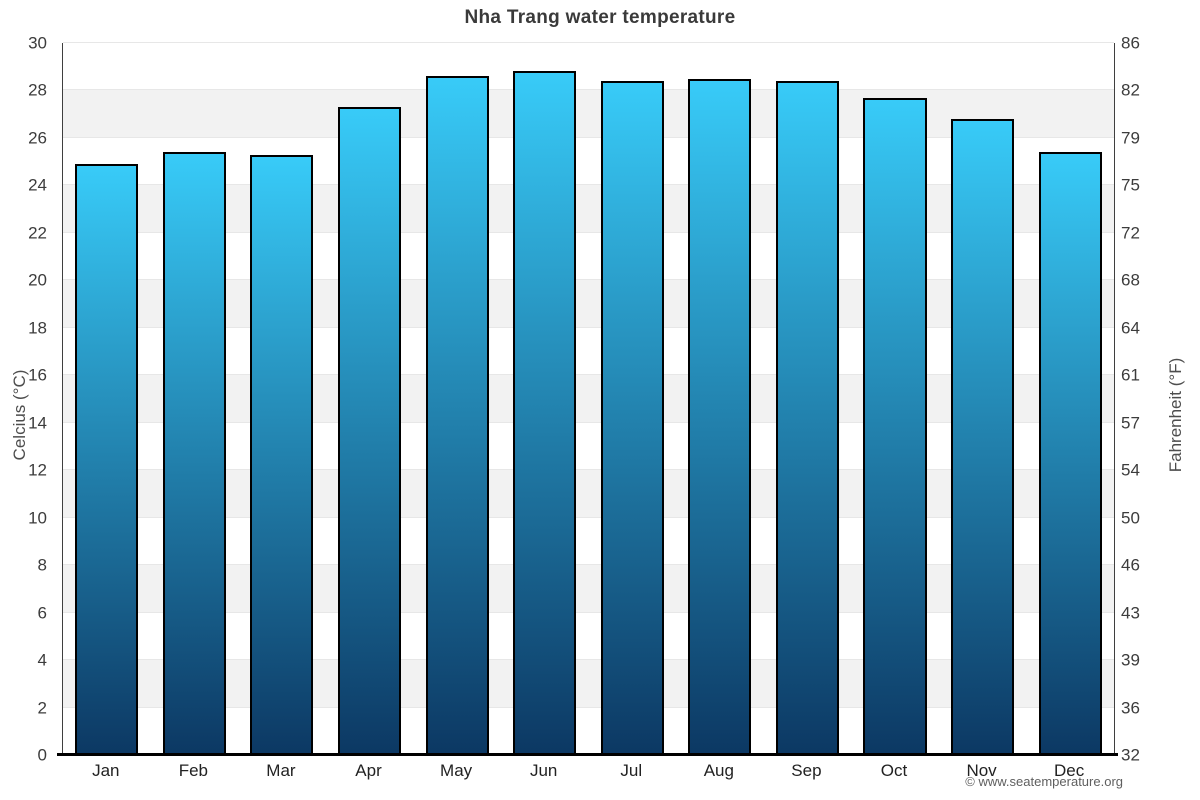 This screenshot has height=800, width=1200. I want to click on y-axis-tick-label-celsius: 24, so click(37, 185).